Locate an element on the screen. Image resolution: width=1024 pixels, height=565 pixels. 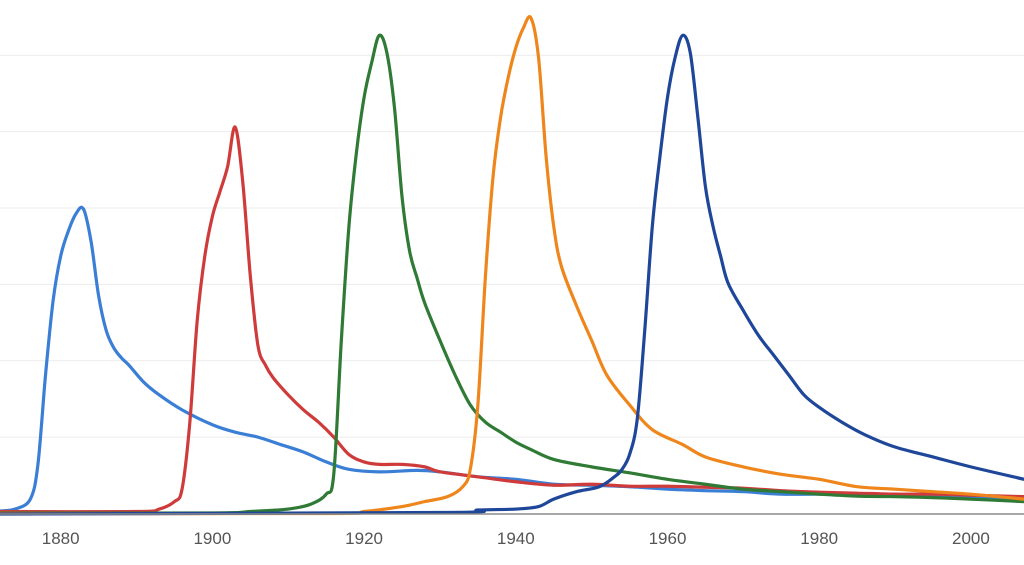
x-tick-label: 1900 is located at coordinates (212, 538).